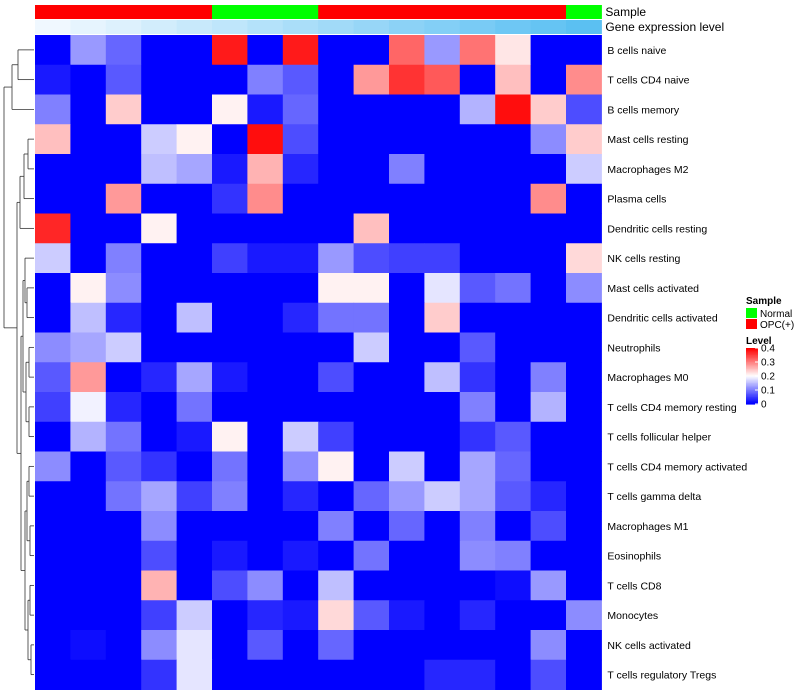  Describe the element at coordinates (776, 314) in the screenshot. I see `legend-item-label: Normal` at that location.